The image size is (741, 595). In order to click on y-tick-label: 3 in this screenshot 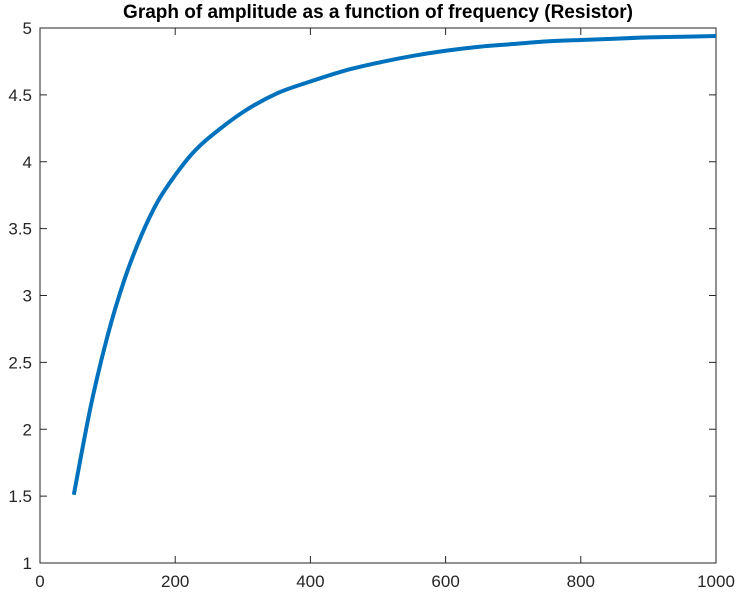, I will do `click(27, 296)`.